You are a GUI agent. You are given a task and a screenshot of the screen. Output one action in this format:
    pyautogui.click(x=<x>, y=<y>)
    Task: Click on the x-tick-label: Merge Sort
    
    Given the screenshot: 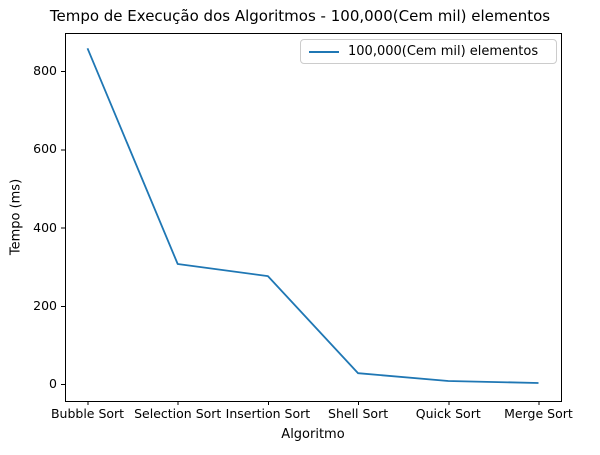 What is the action you would take?
    pyautogui.click(x=538, y=413)
    